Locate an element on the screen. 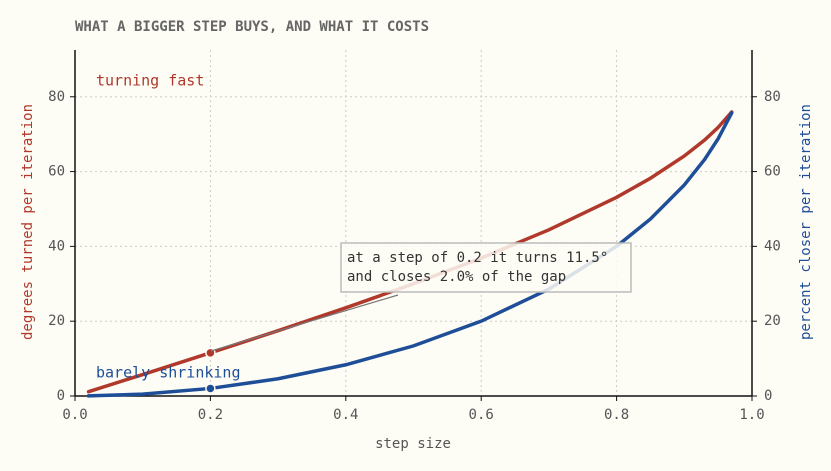  y2-tick-label: 40 is located at coordinates (772, 246).